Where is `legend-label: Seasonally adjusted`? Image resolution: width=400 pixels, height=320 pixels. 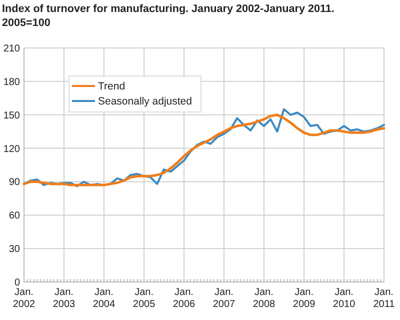 legend-label: Seasonally adjusted is located at coordinates (145, 102).